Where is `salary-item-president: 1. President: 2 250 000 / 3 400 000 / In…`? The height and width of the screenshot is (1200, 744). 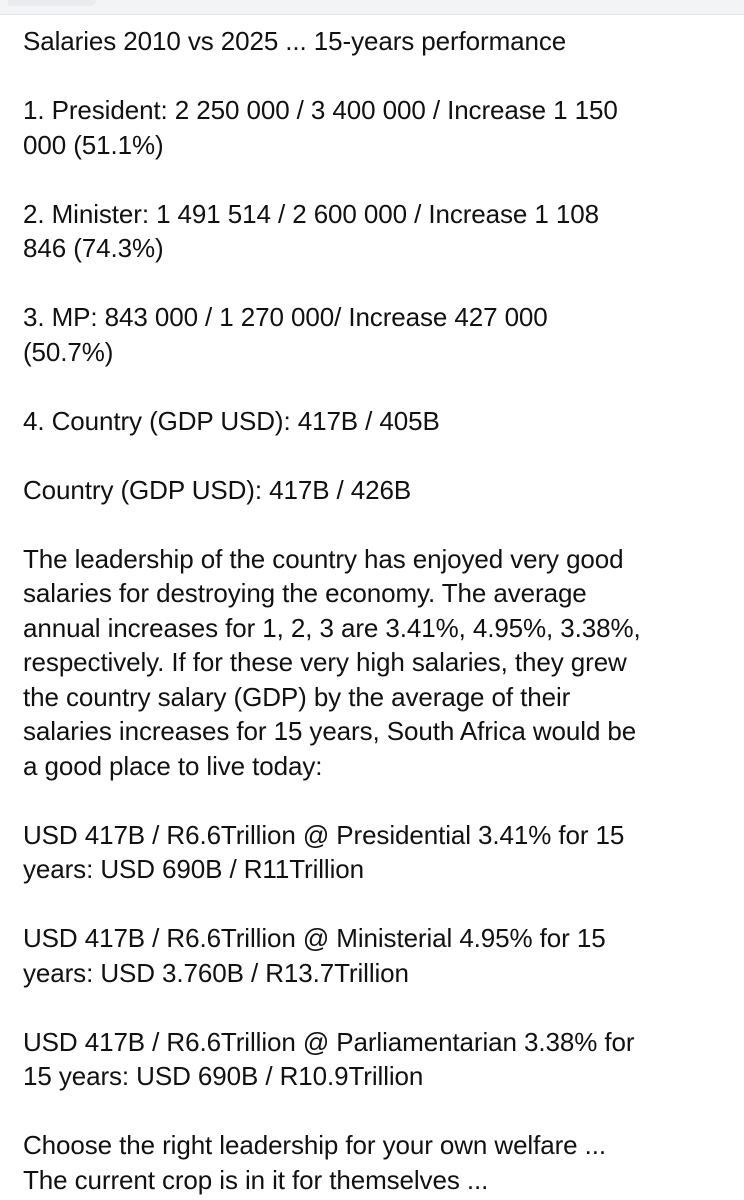
salary-item-president: 1. President: 2 250 000 / 3 400 000 / In… is located at coordinates (376, 127).